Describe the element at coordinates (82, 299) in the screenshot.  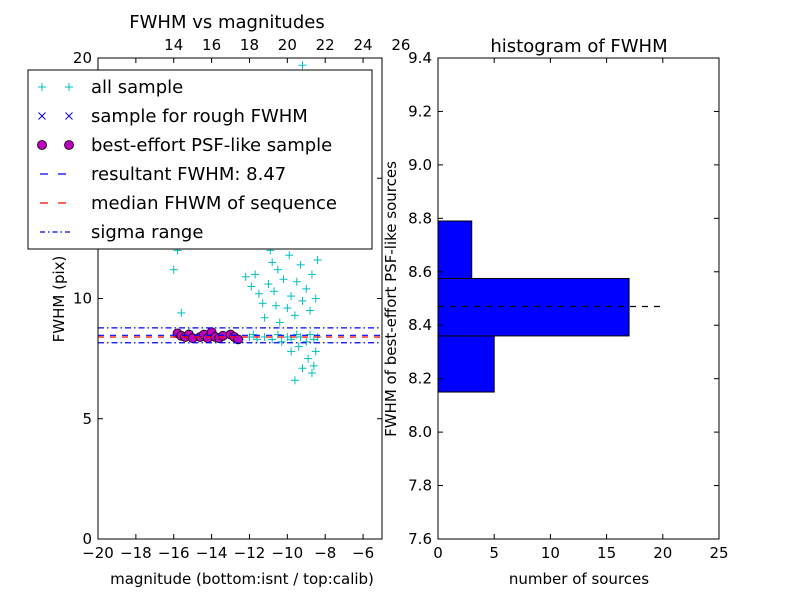
I see `y-tick-label: 10` at that location.